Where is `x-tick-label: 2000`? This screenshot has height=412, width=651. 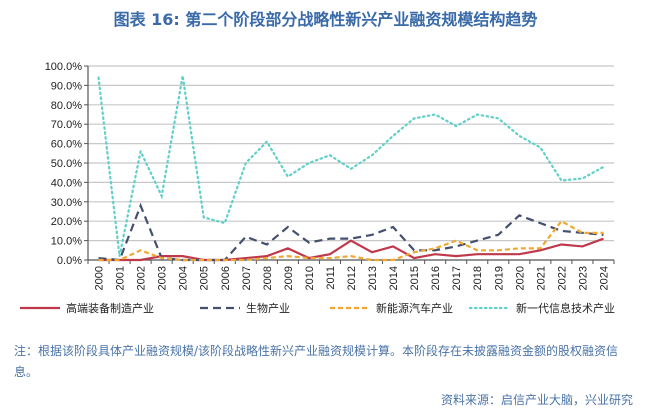
x-tick-label: 2000 is located at coordinates (100, 278).